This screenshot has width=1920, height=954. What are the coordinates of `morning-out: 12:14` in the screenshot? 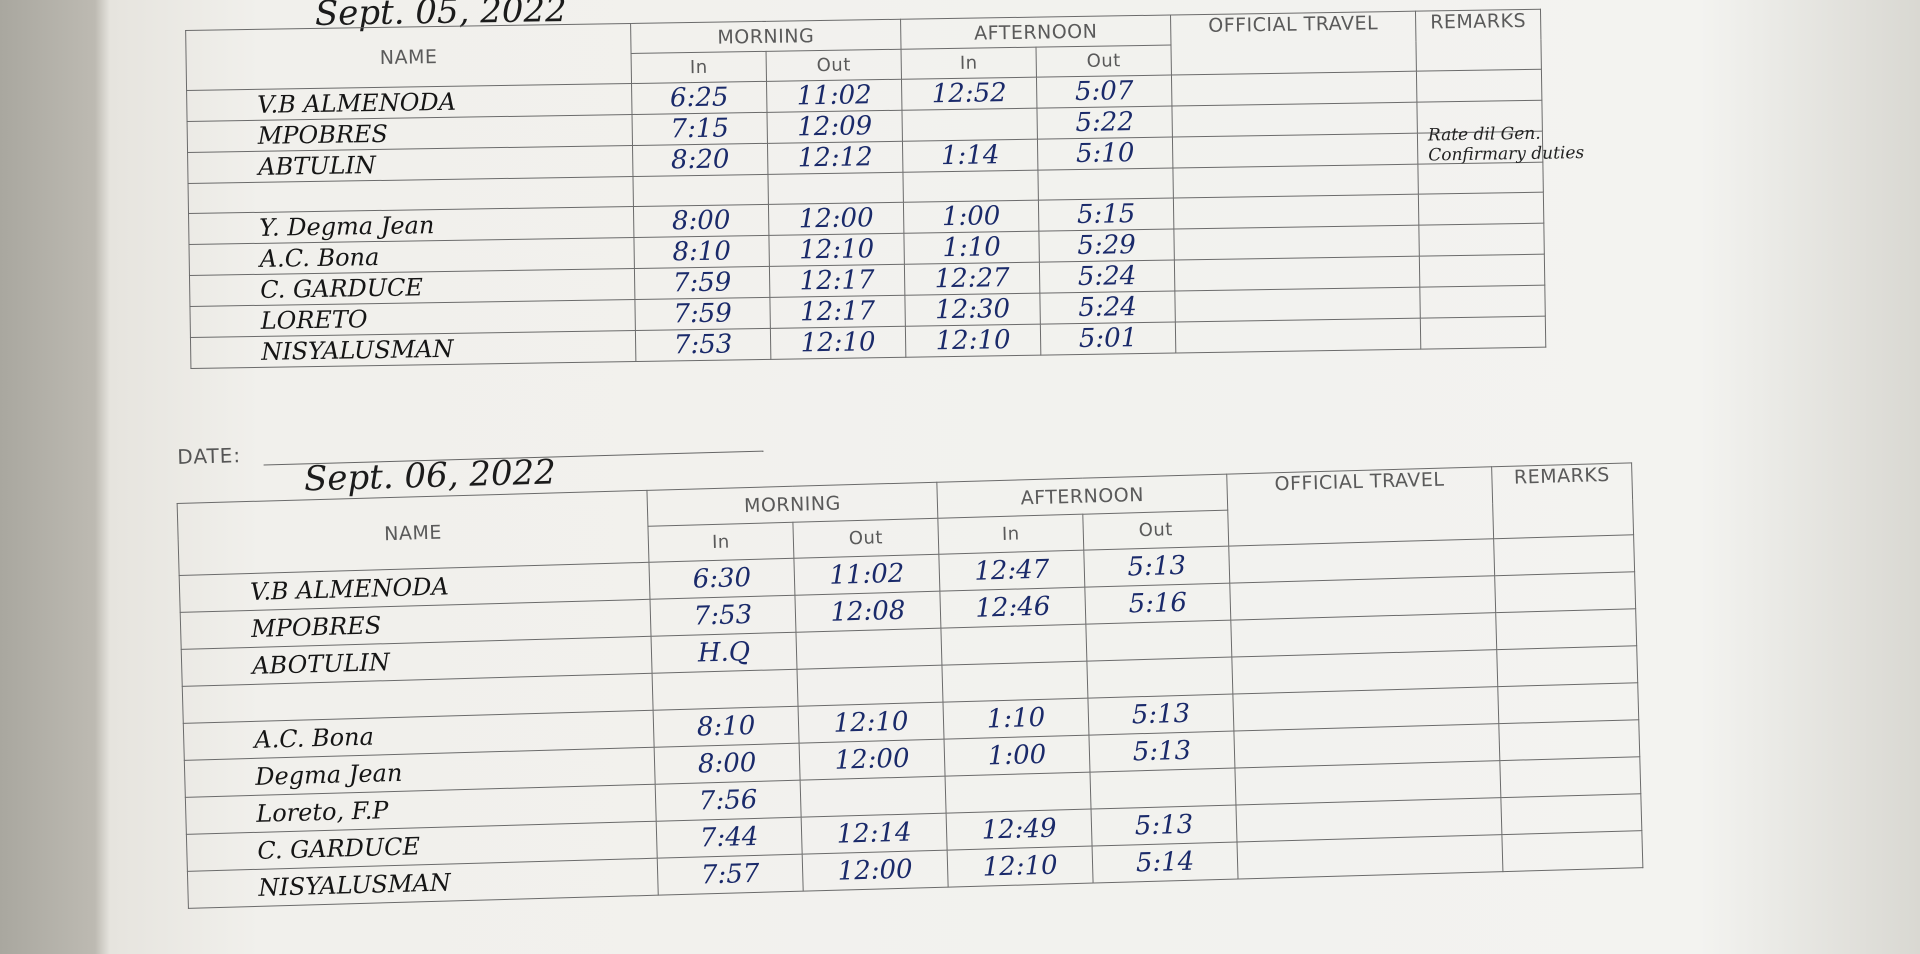 It's located at (874, 834).